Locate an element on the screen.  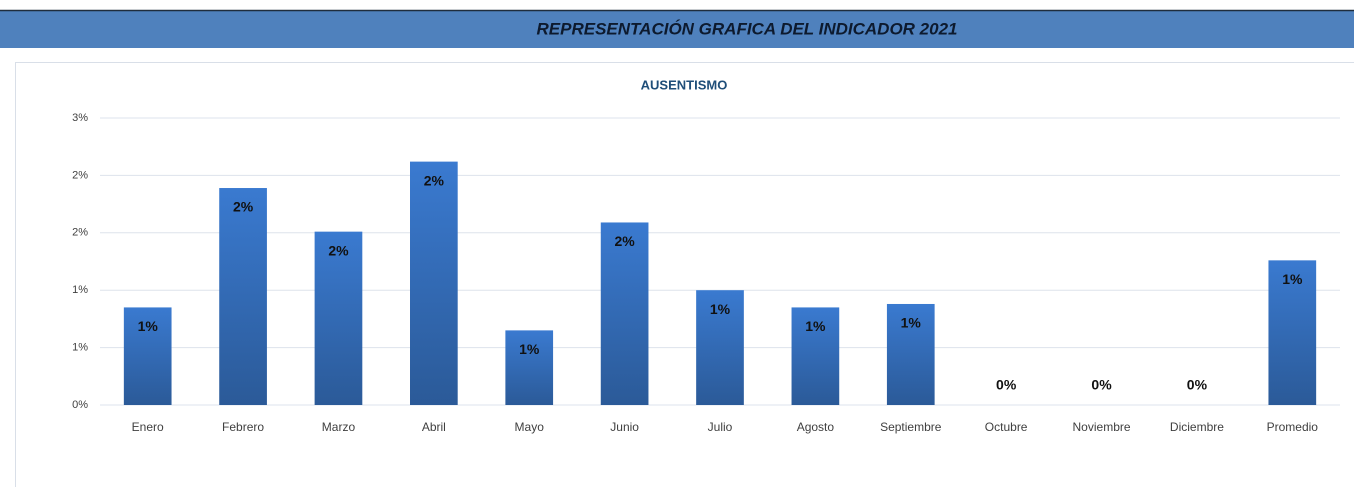
x-tick-label: Enero is located at coordinates (148, 427).